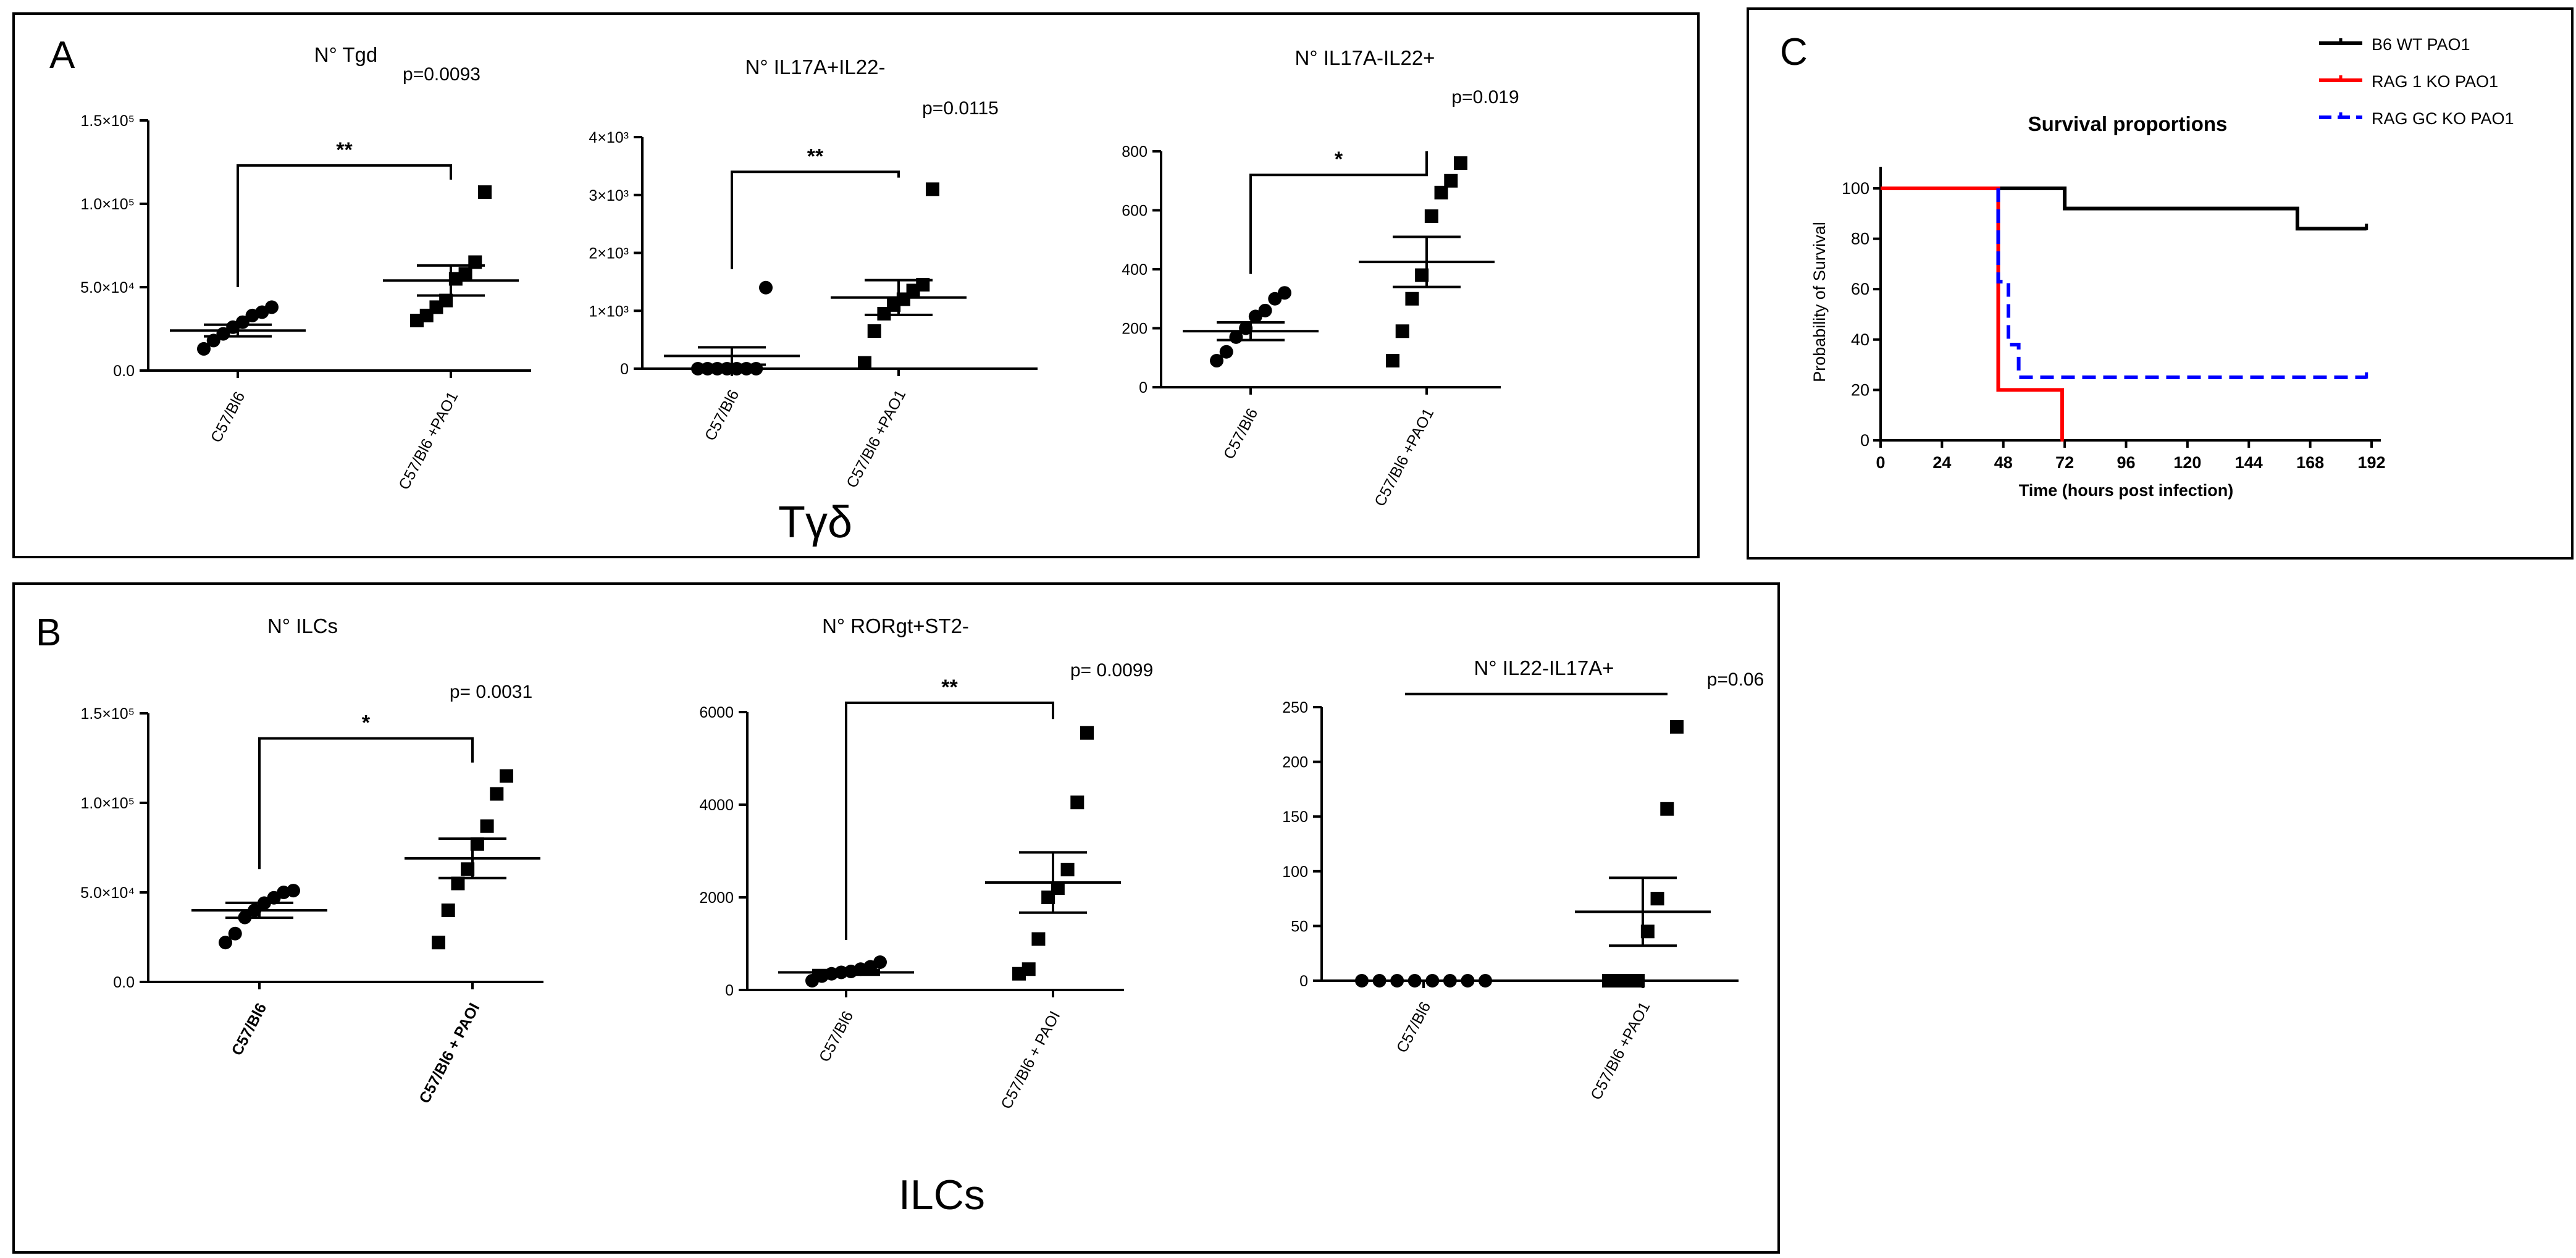  What do you see at coordinates (2421, 44) in the screenshot?
I see `legend-label: B6 WT PAO1` at bounding box center [2421, 44].